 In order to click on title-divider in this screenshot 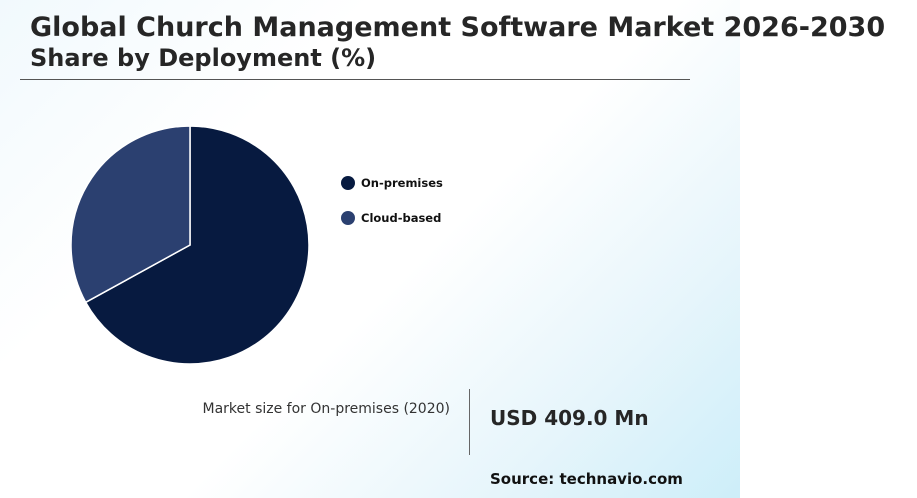, I will do `click(355, 79)`.